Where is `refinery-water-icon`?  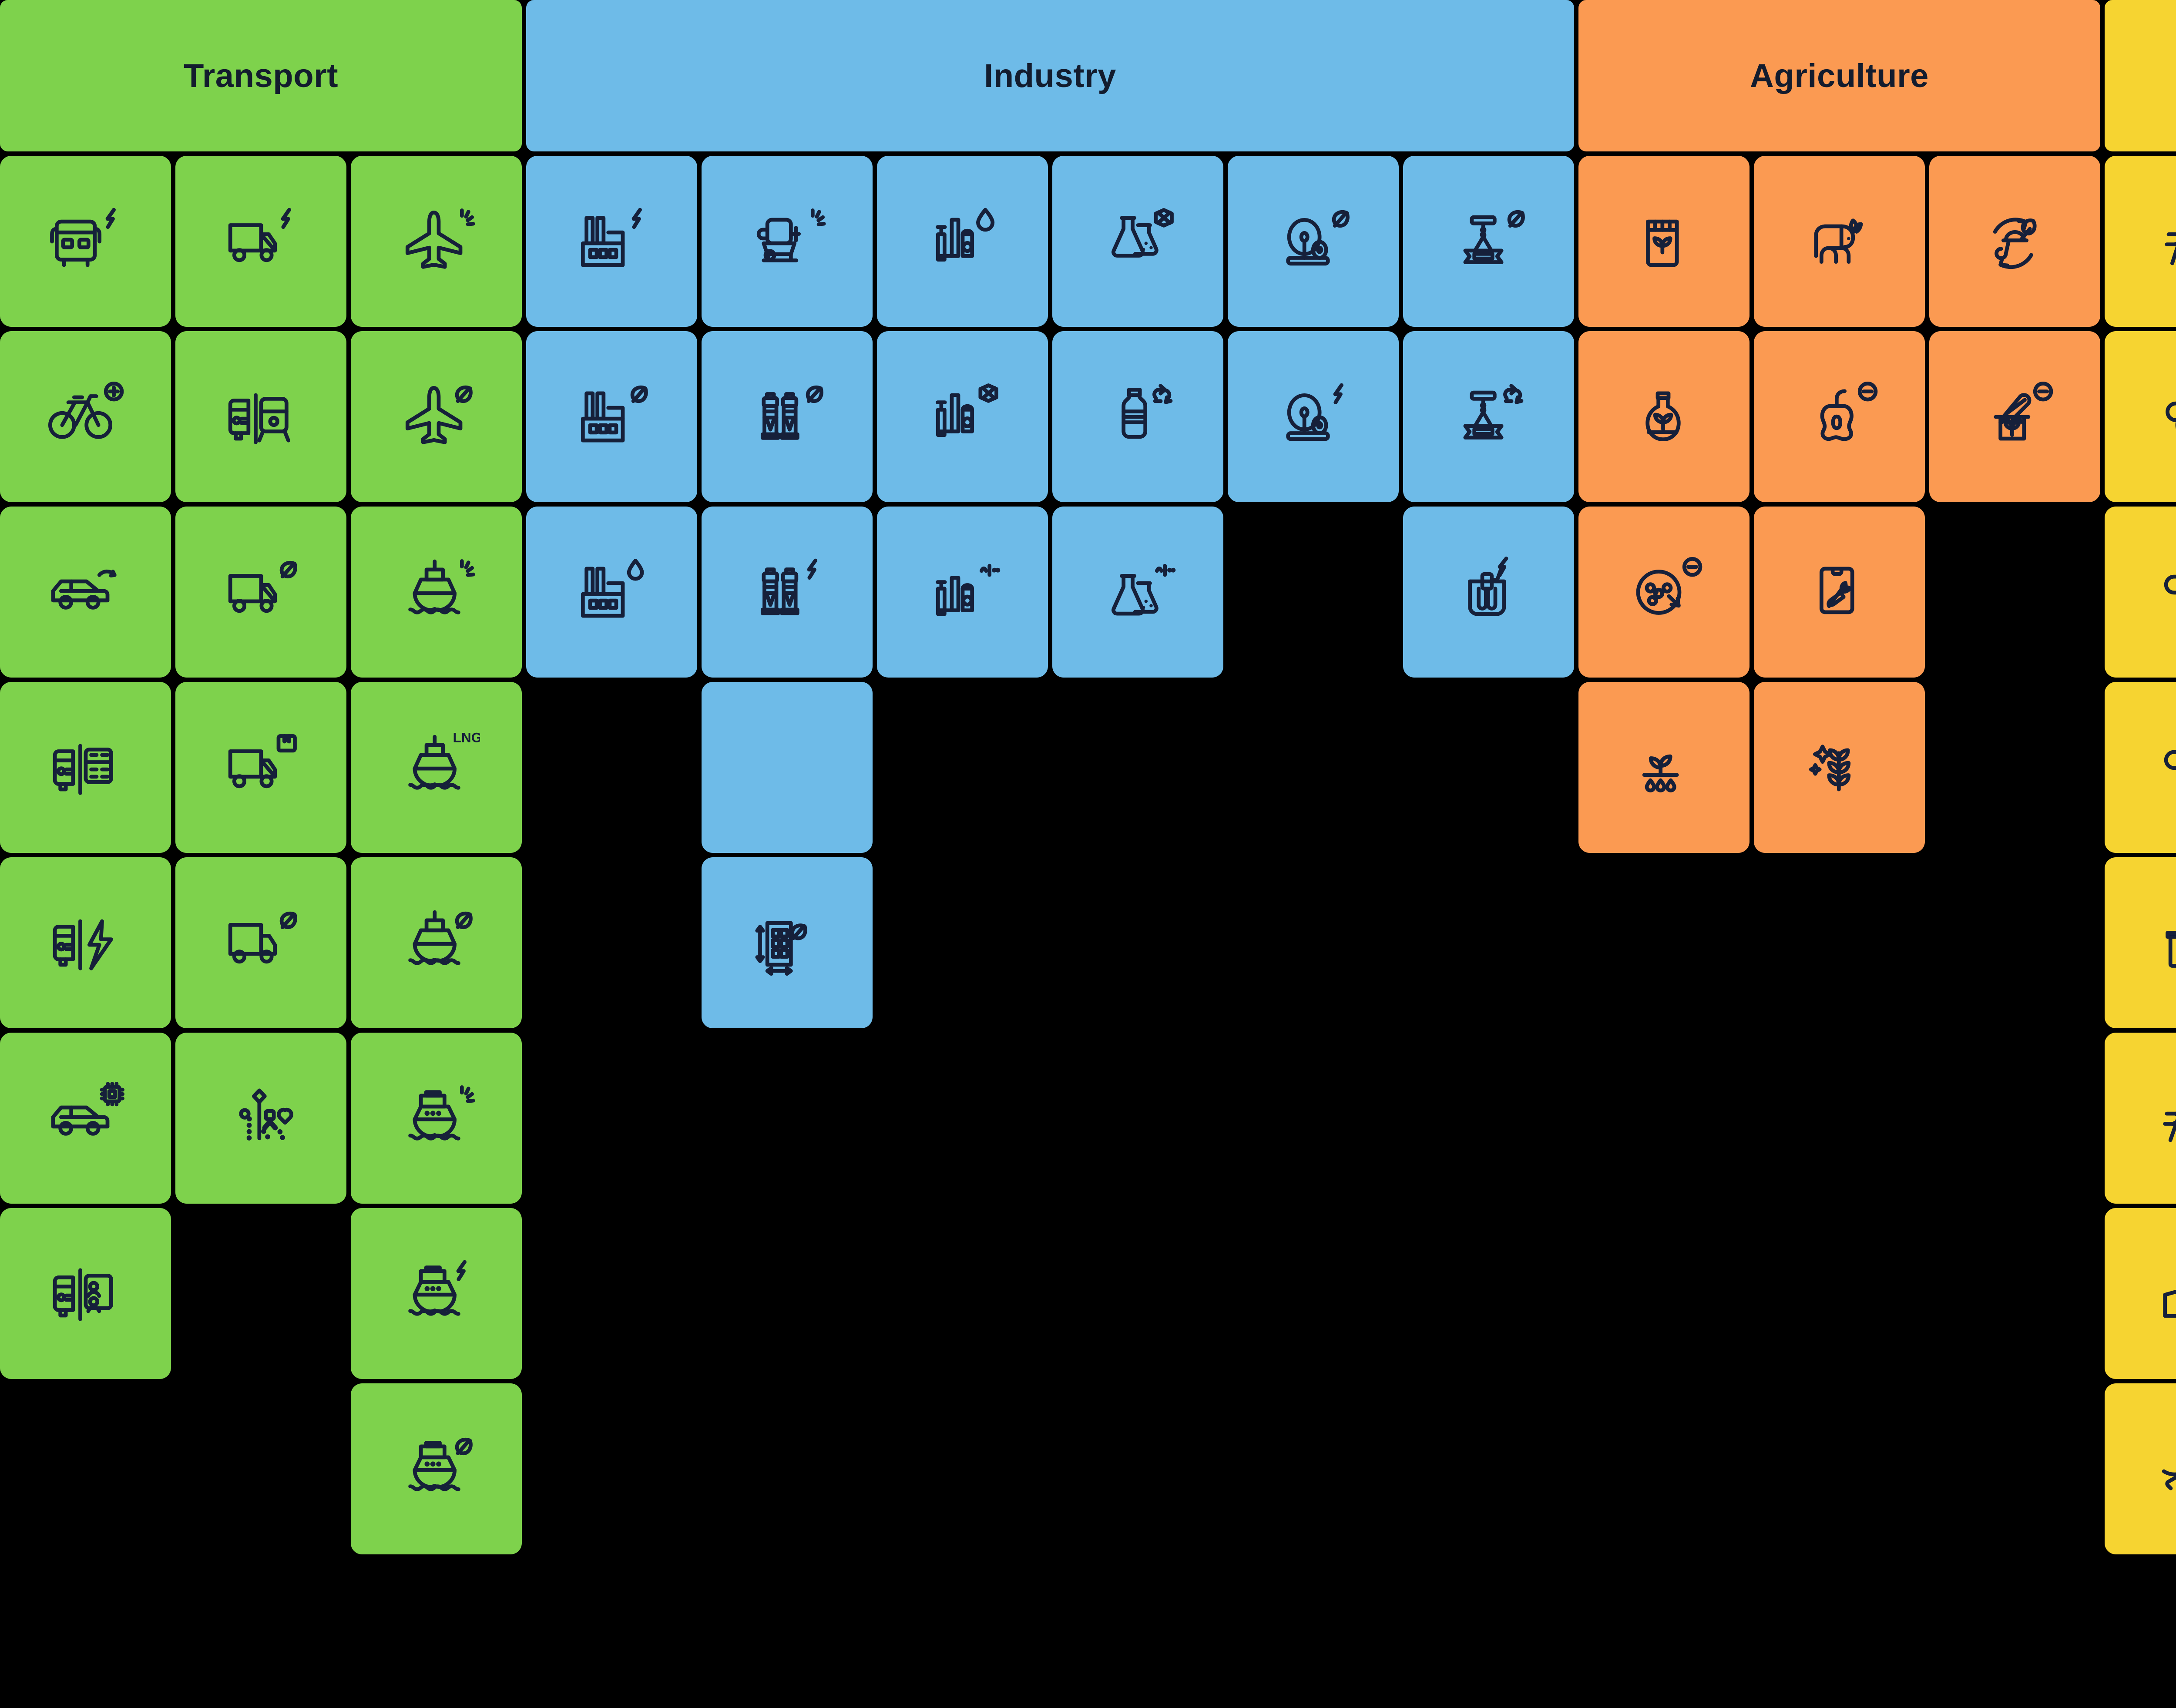
refinery-water-icon is located at coordinates (962, 242).